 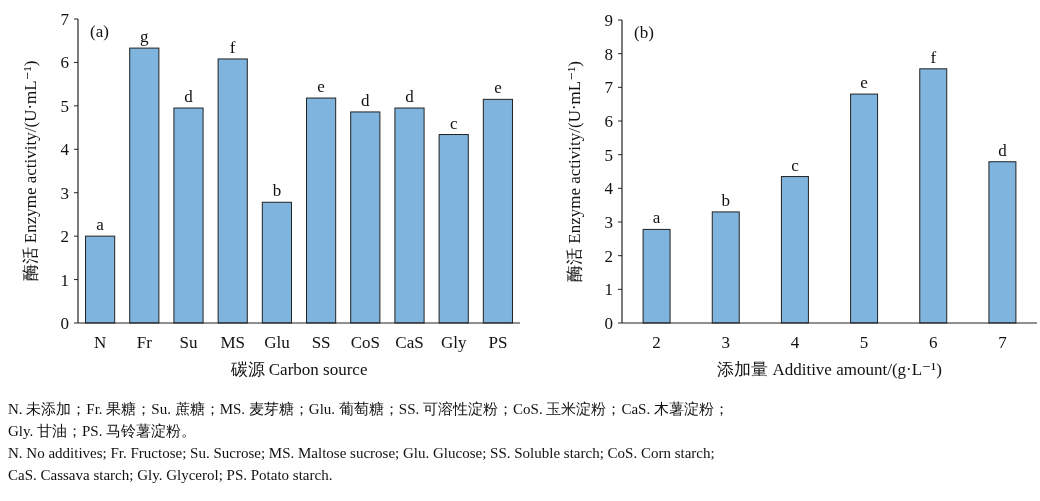 I want to click on x-tick-label: PS, so click(x=498, y=342).